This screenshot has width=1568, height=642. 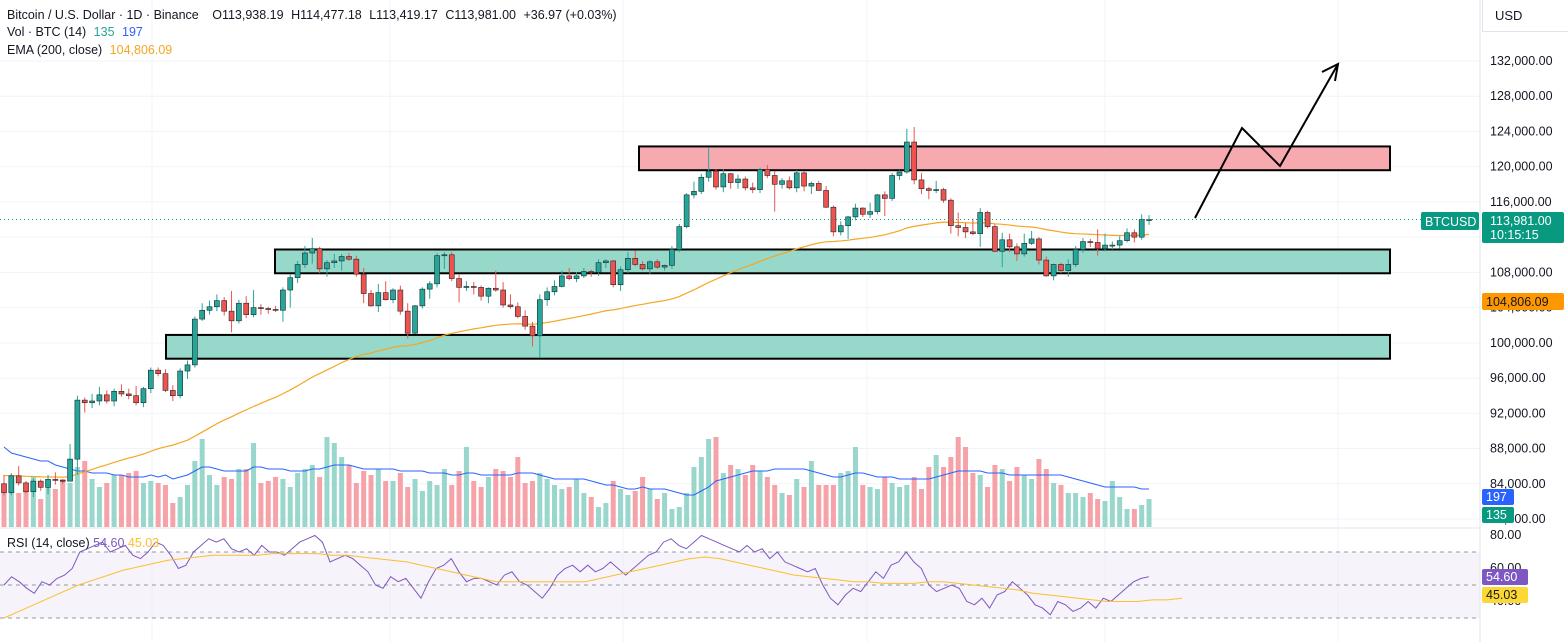 I want to click on y-tick-label: 116,000.00, so click(x=1521, y=202).